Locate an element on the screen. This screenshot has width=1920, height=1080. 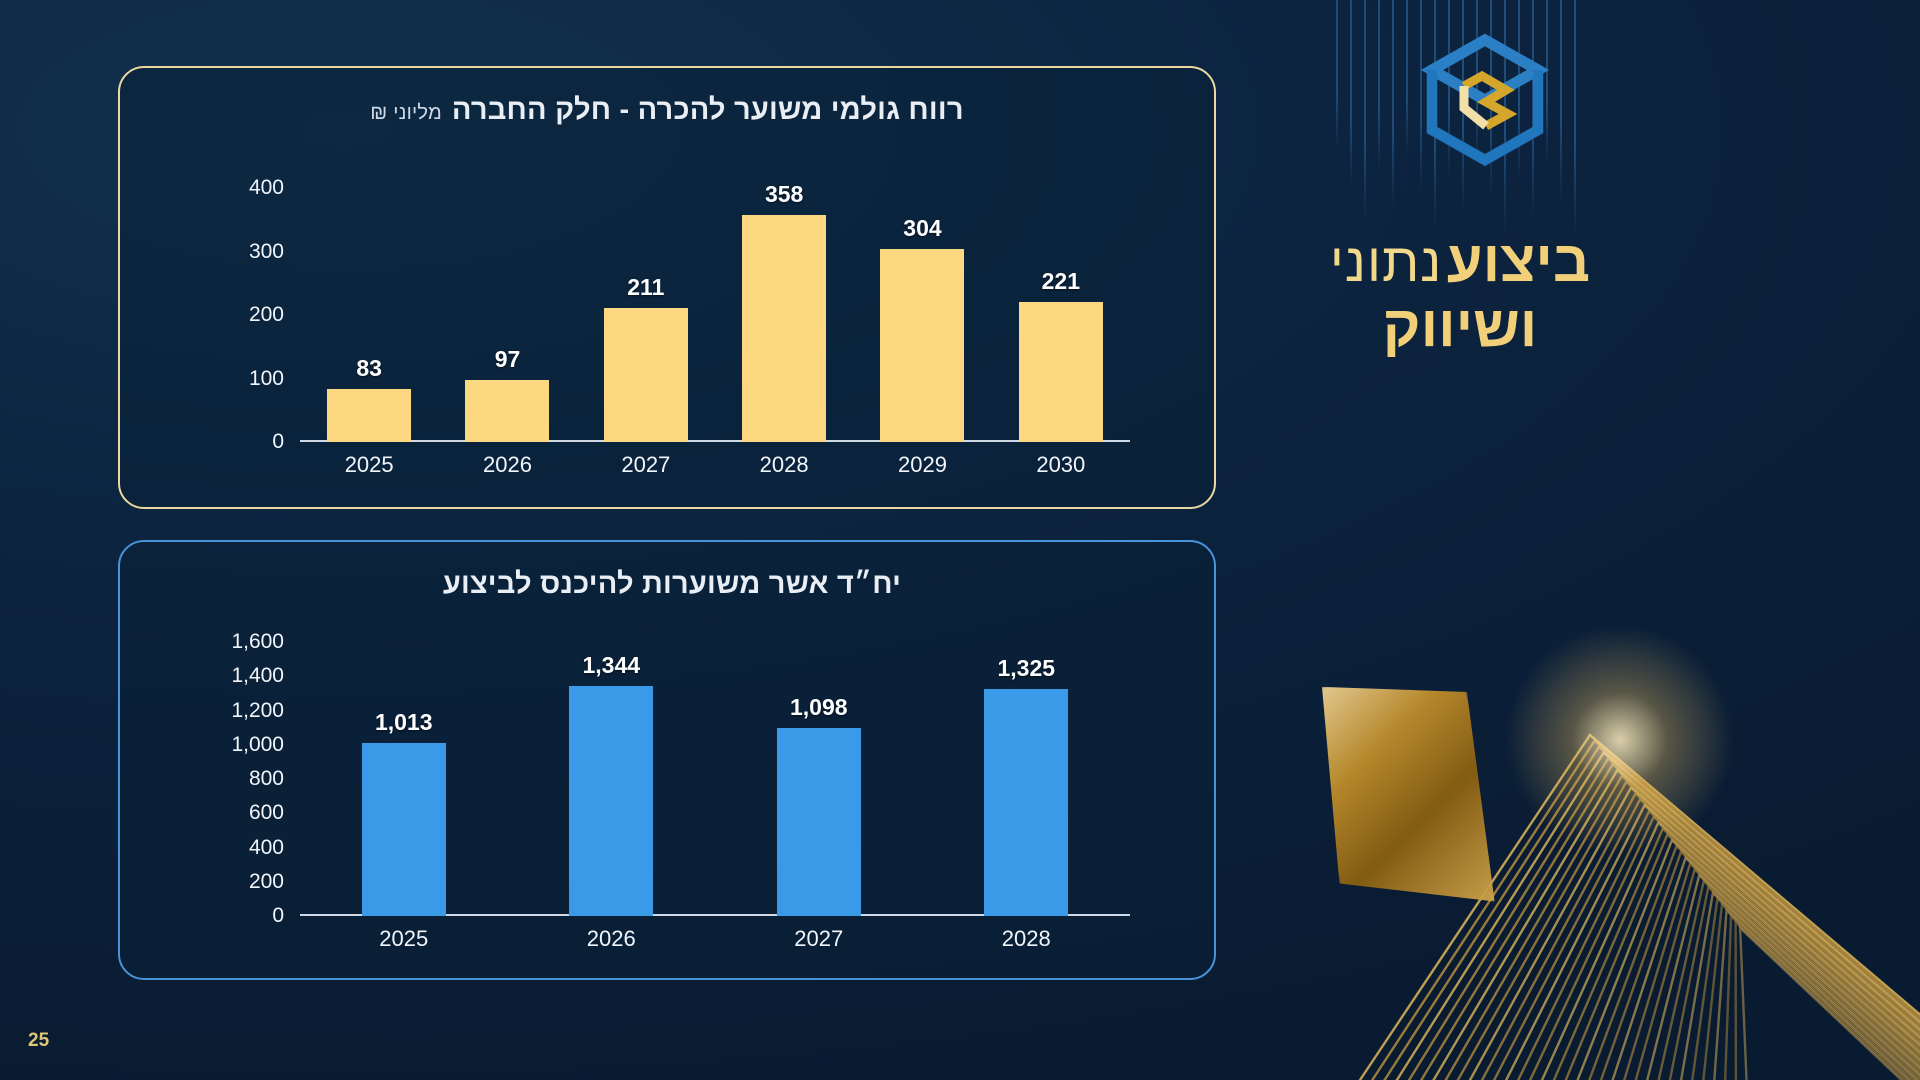
y-axis-tick-label: 1,000 is located at coordinates (257, 744).